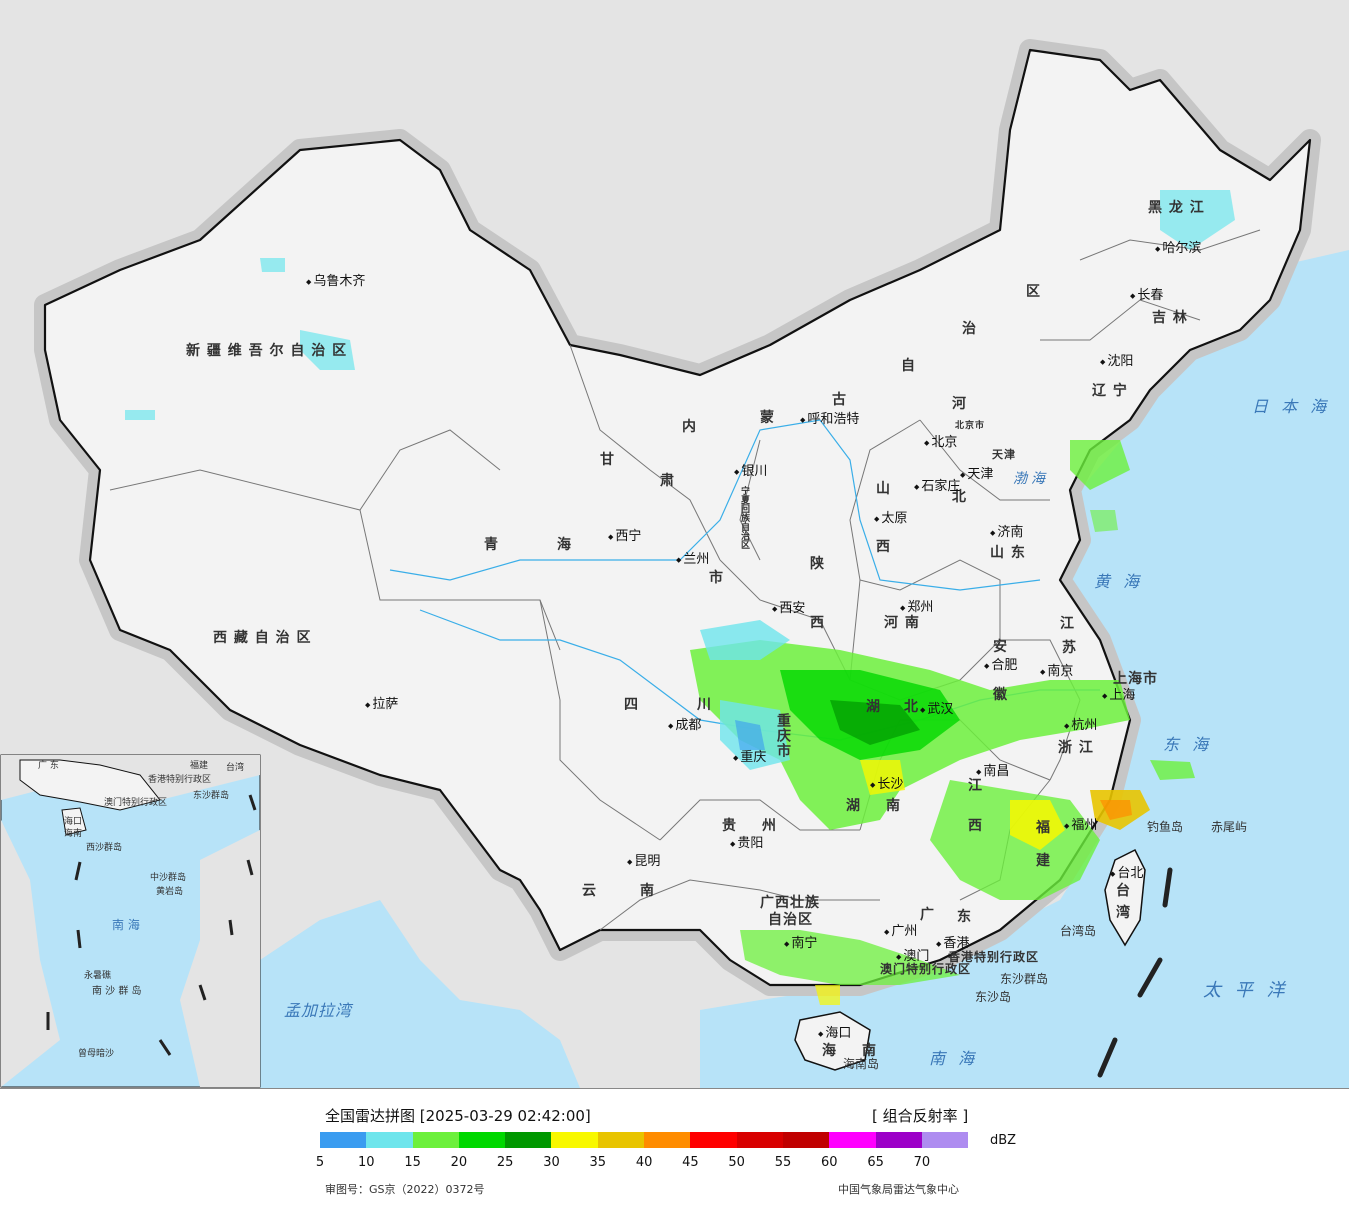 This screenshot has height=1209, width=1349. What do you see at coordinates (491, 545) in the screenshot?
I see `province-qinghai-1: 青` at bounding box center [491, 545].